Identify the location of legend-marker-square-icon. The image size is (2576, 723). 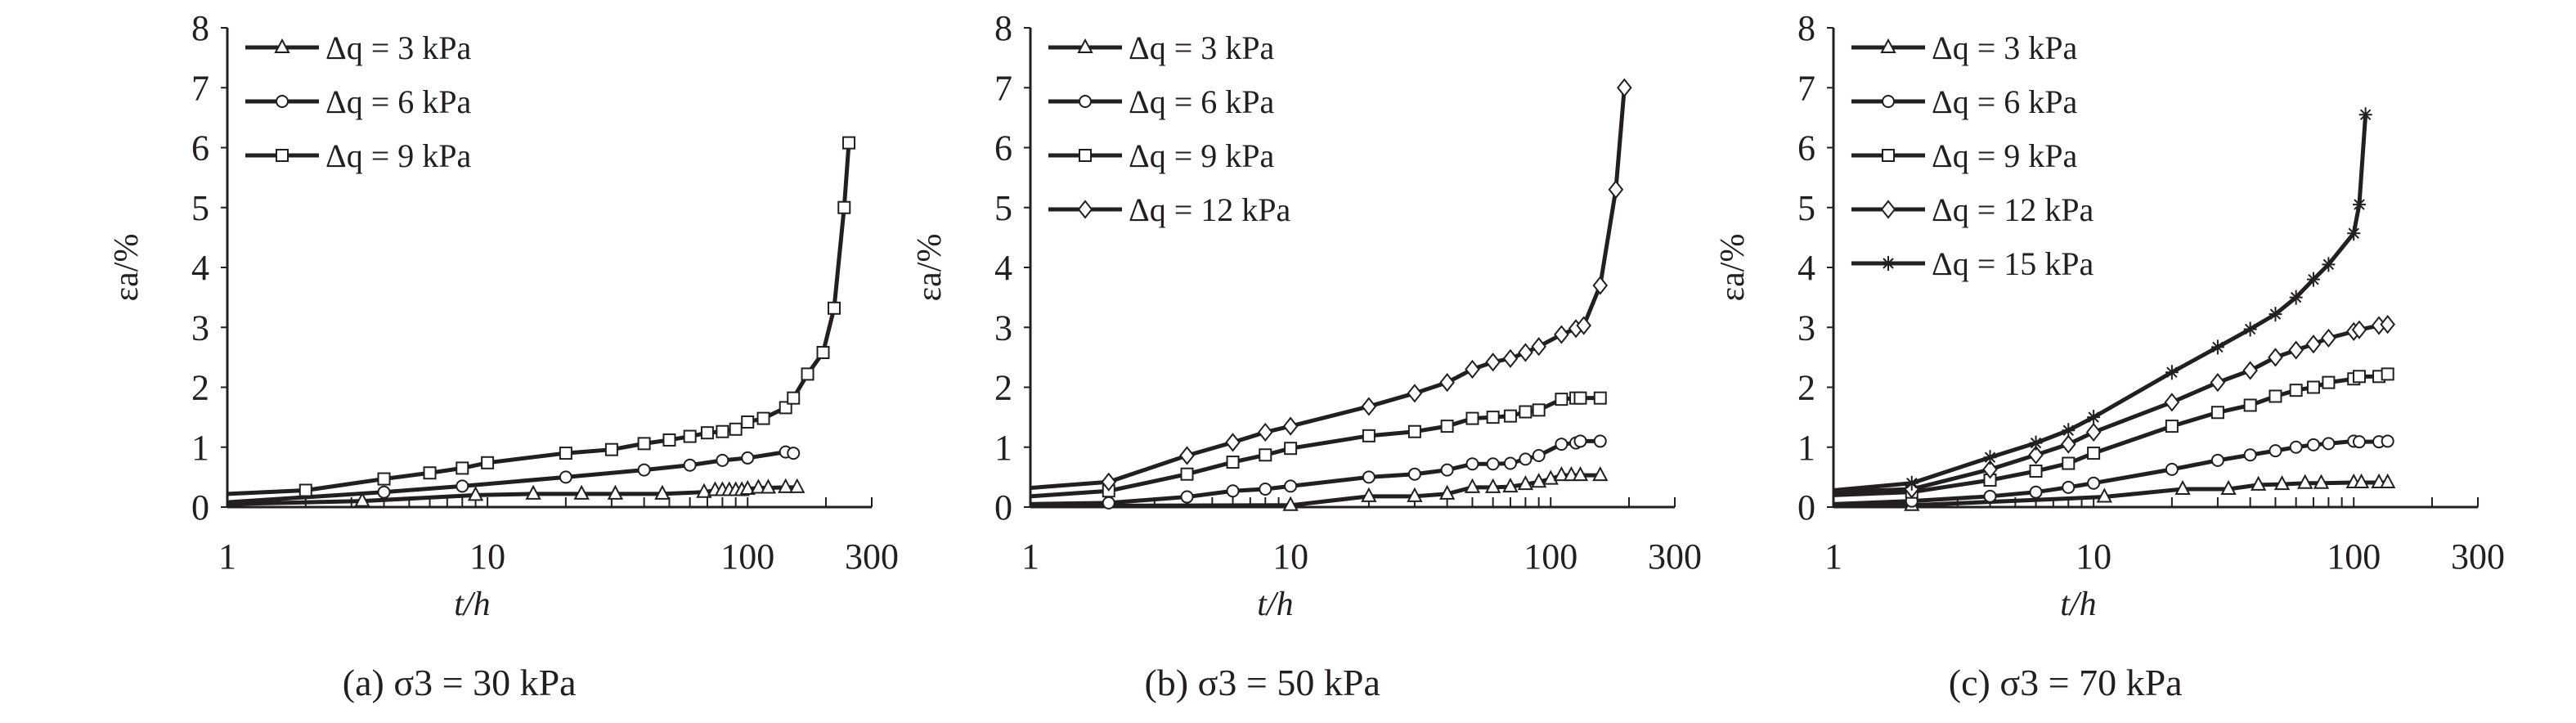
(282, 155).